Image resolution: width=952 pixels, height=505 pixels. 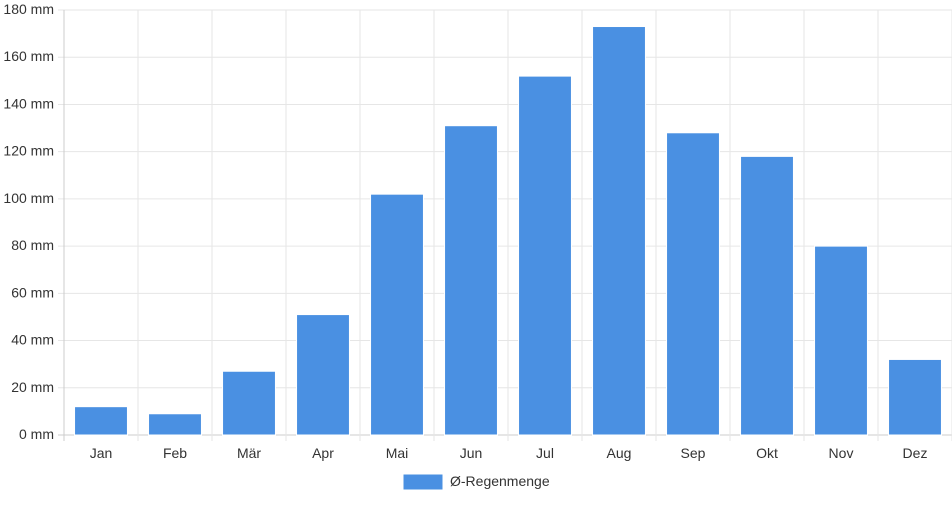 I want to click on y-tick-label: 0 mm, so click(x=36, y=434).